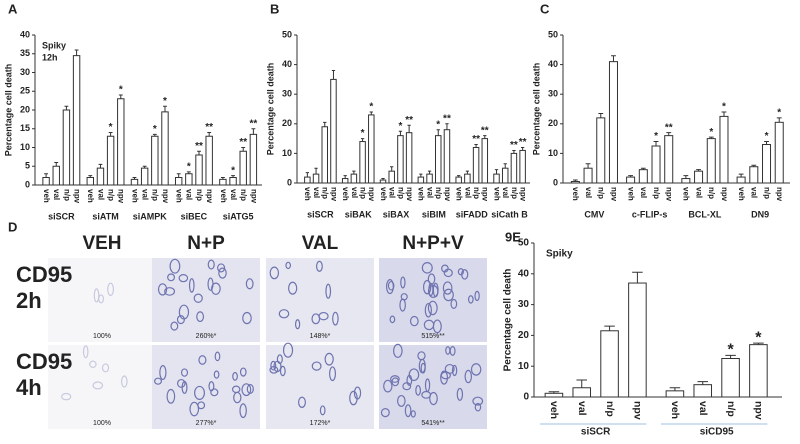 The height and width of the screenshot is (444, 800). What do you see at coordinates (650, 214) in the screenshot?
I see `group-label: c-FLIP-s` at bounding box center [650, 214].